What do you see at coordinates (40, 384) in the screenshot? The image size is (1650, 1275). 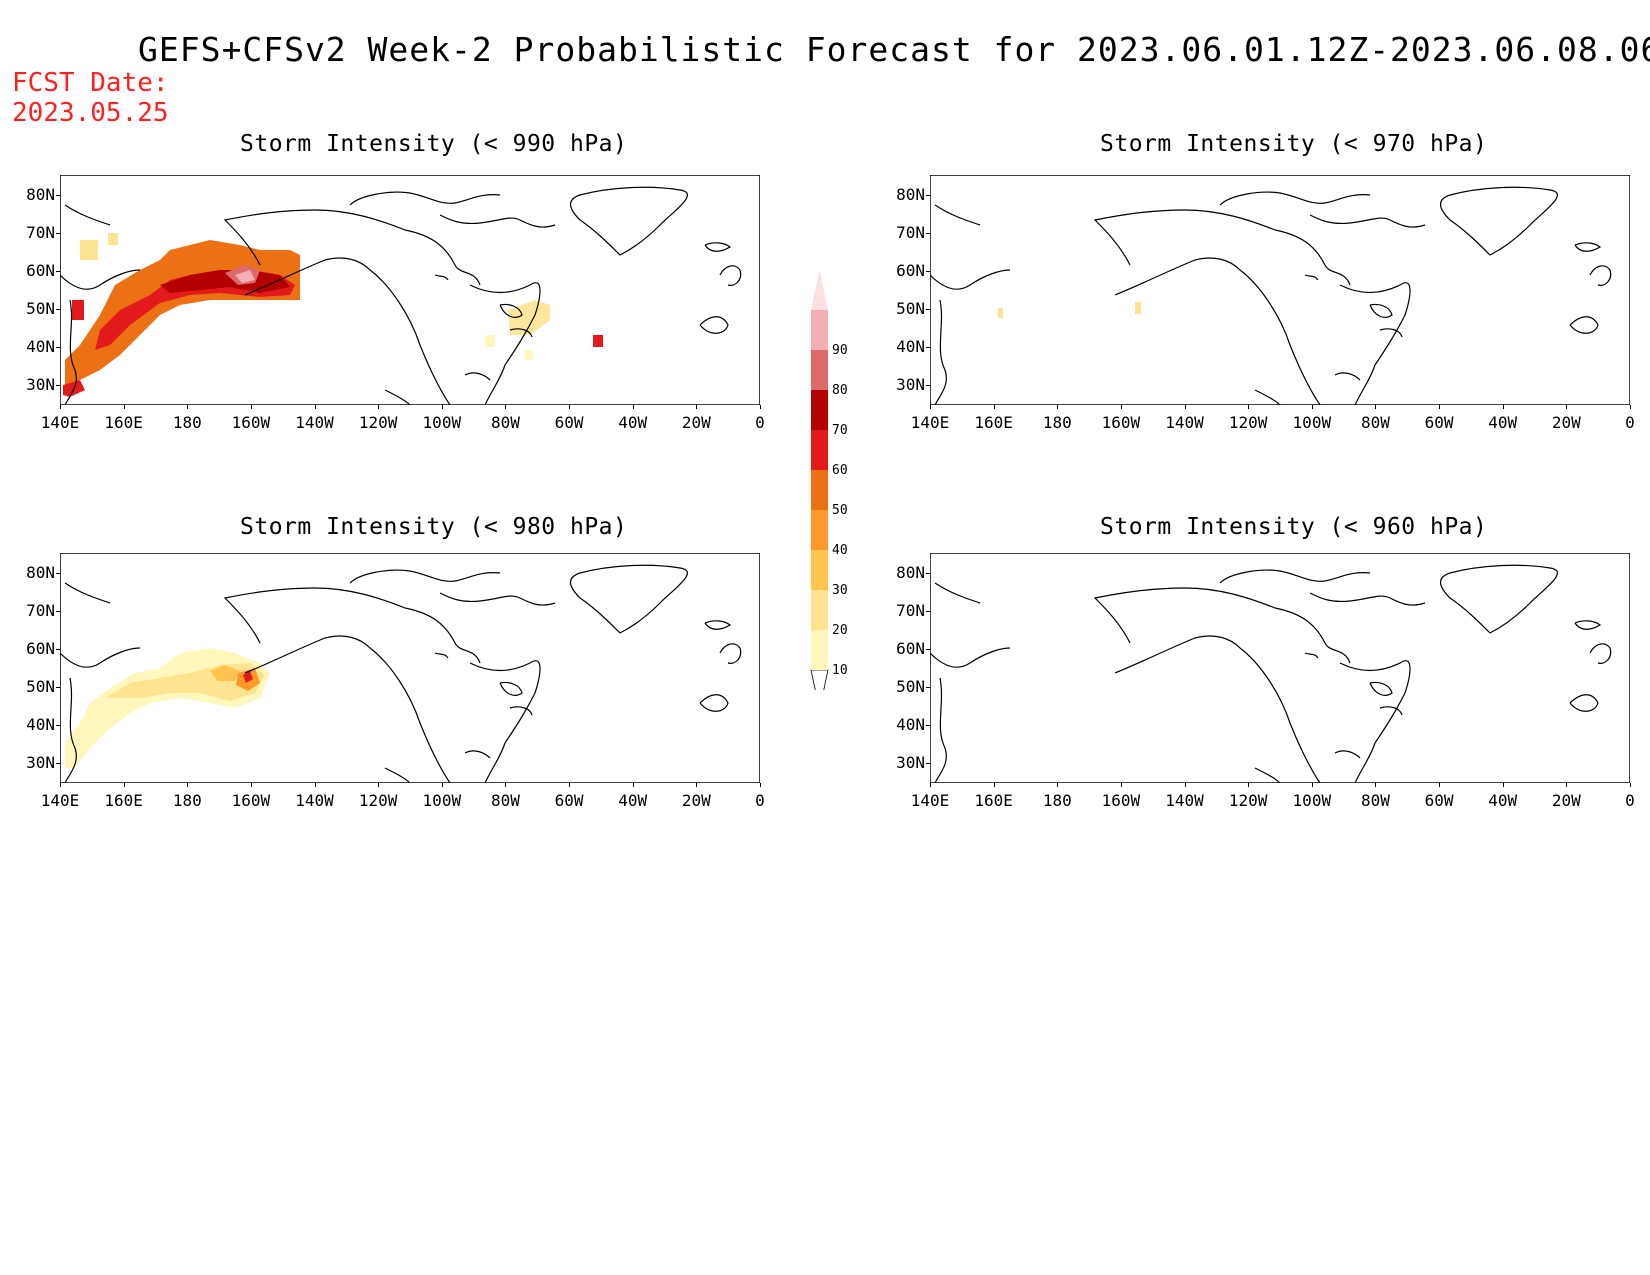 I see `lat-label: 30N` at bounding box center [40, 384].